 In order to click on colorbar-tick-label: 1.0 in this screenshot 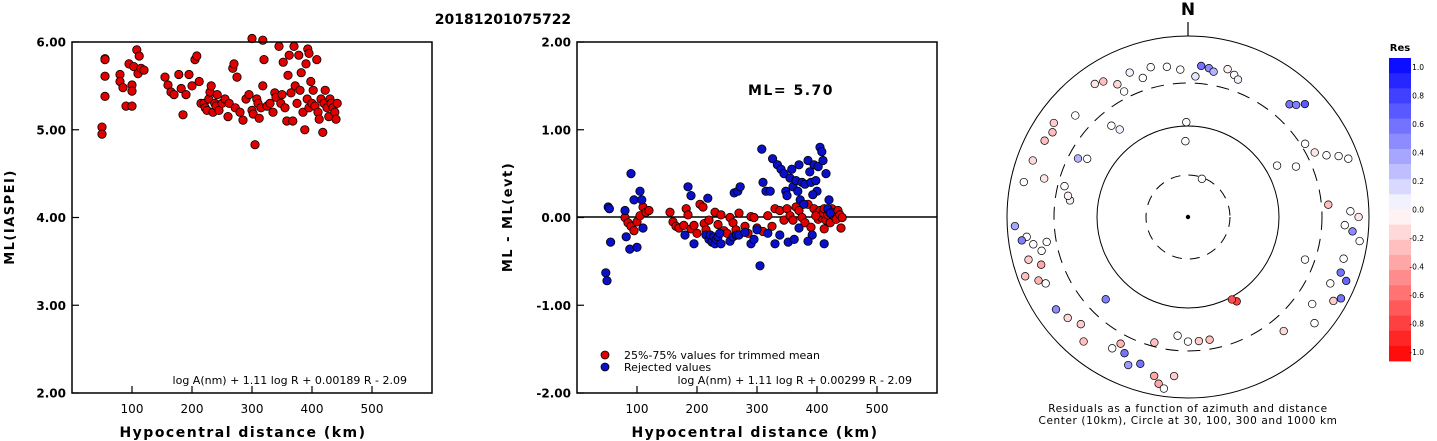, I will do `click(1418, 67)`.